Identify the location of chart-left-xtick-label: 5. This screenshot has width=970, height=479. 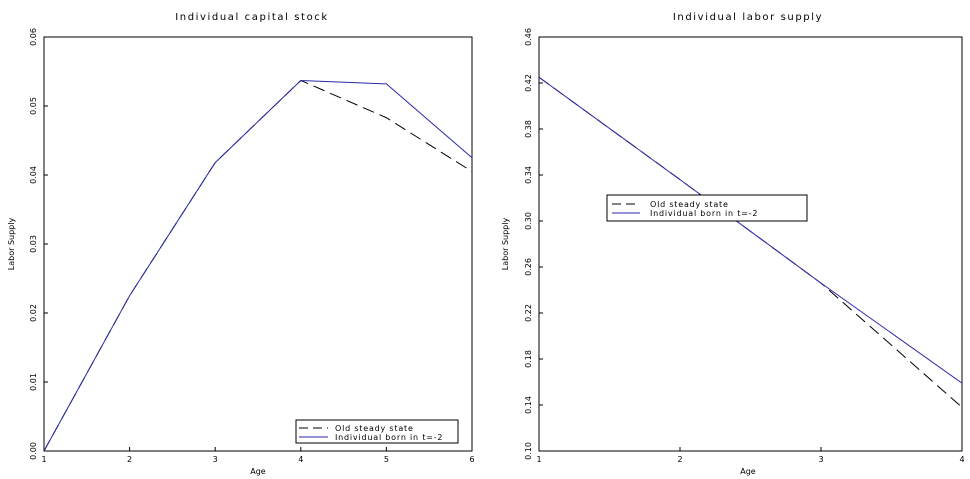
(386, 459).